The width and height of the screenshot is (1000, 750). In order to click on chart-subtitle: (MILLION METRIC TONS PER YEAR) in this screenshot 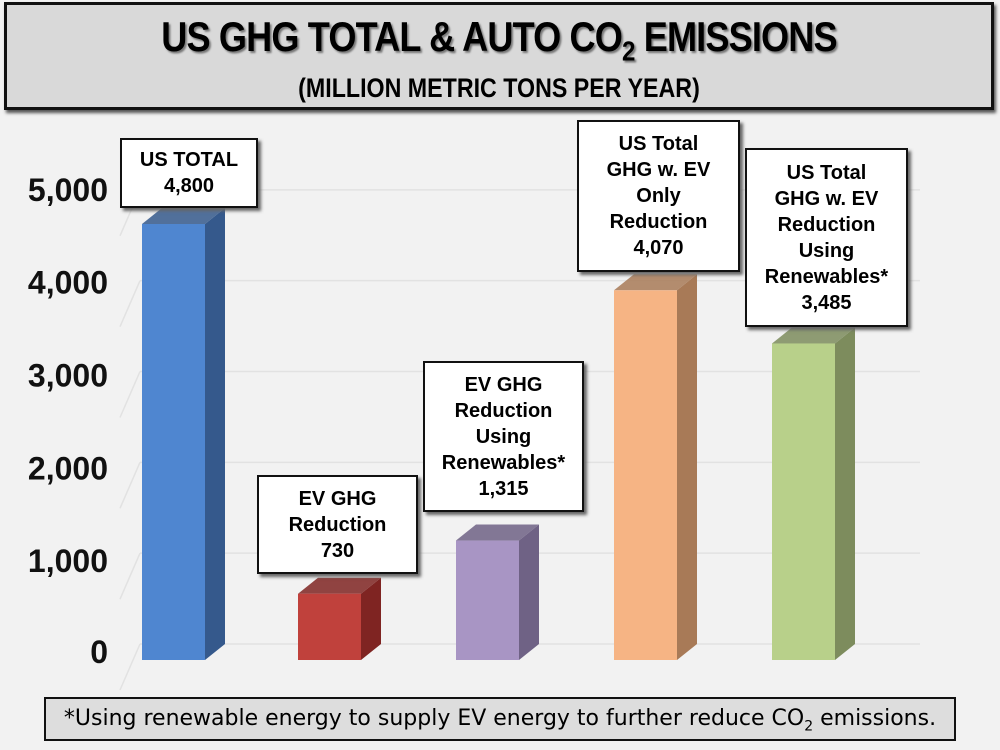, I will do `click(499, 88)`.